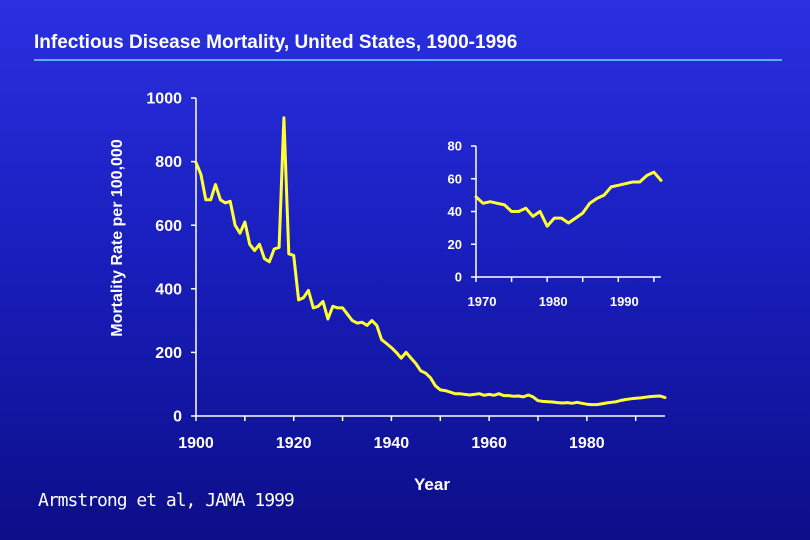 The height and width of the screenshot is (540, 810). Describe the element at coordinates (294, 443) in the screenshot. I see `main-x-tick-label: 1920` at that location.